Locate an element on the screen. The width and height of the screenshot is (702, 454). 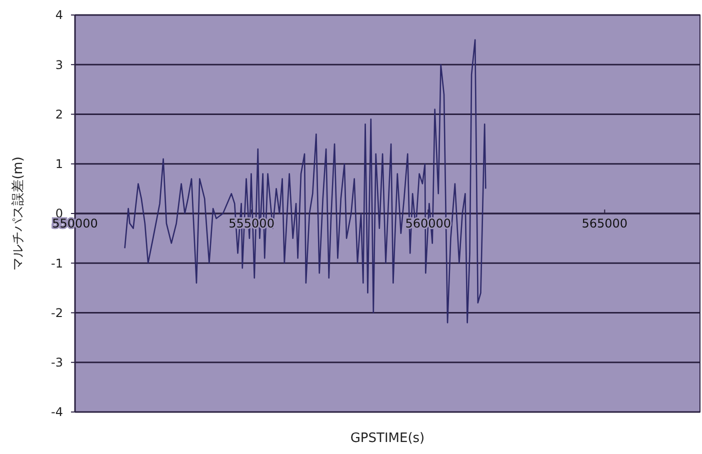
y-tick-label: 3 is located at coordinates (59, 65).